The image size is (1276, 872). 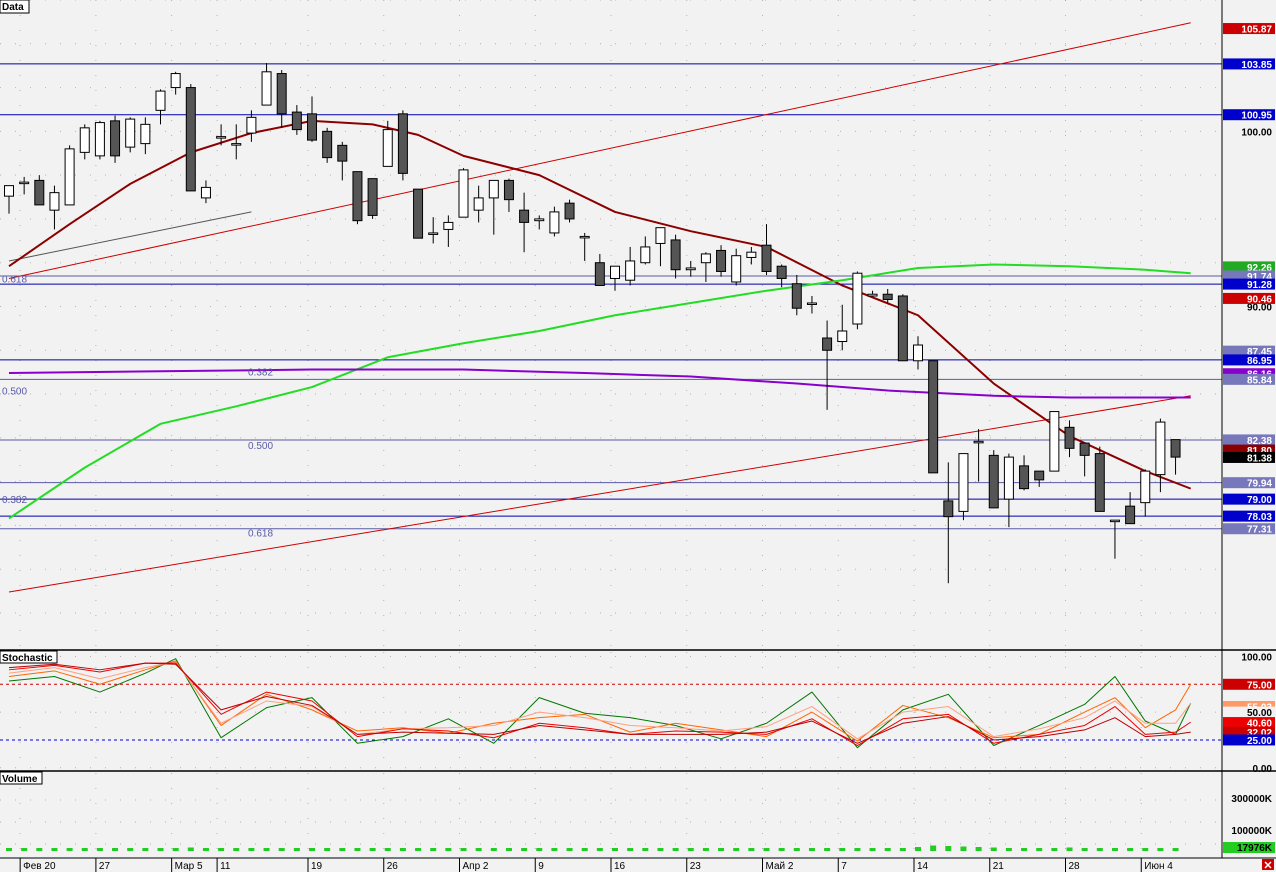 I want to click on close-icon, so click(x=1268, y=864).